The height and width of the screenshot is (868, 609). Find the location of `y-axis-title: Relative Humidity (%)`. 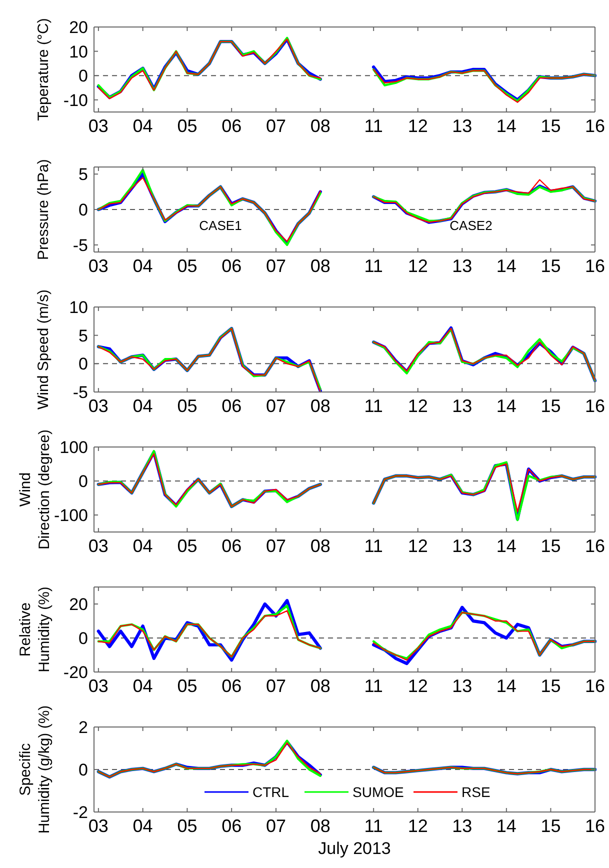

y-axis-title: Relative Humidity (%) is located at coordinates (35, 629).